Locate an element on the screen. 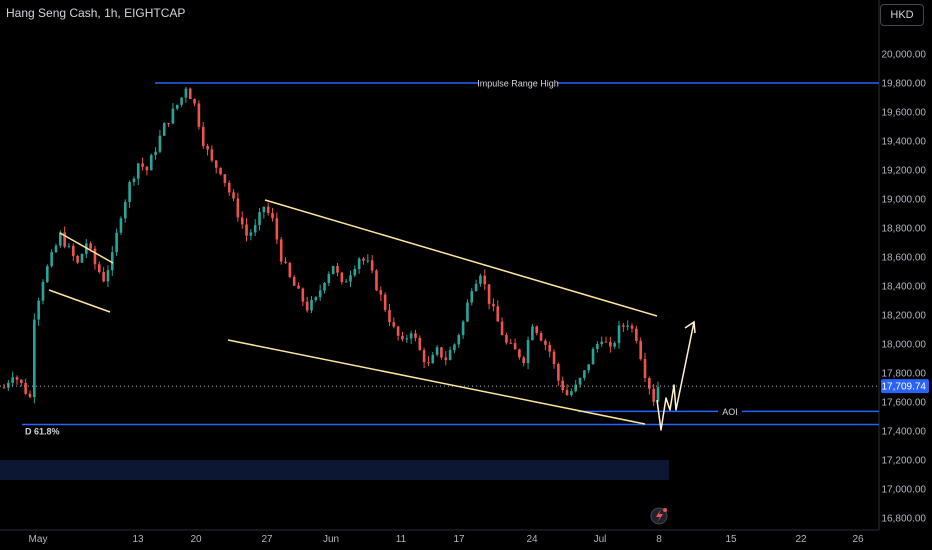 This screenshot has width=932, height=550. y-tick-label: 18,200.00 is located at coordinates (904, 316).